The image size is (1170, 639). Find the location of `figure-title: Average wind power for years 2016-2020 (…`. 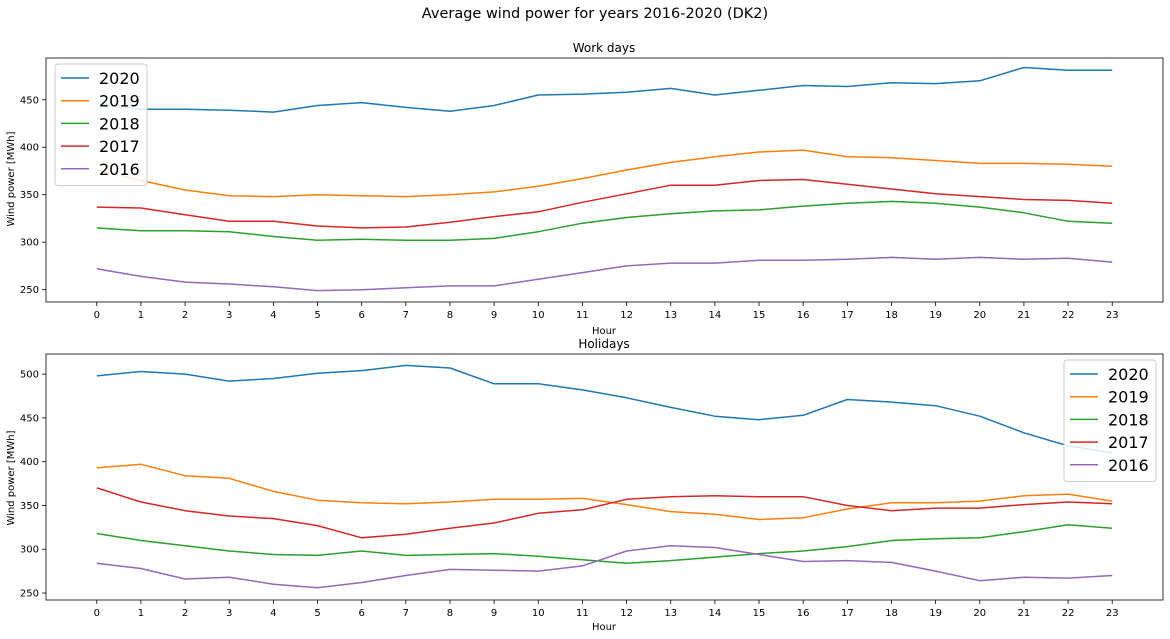

figure-title: Average wind power for years 2016-2020 (… is located at coordinates (595, 14).